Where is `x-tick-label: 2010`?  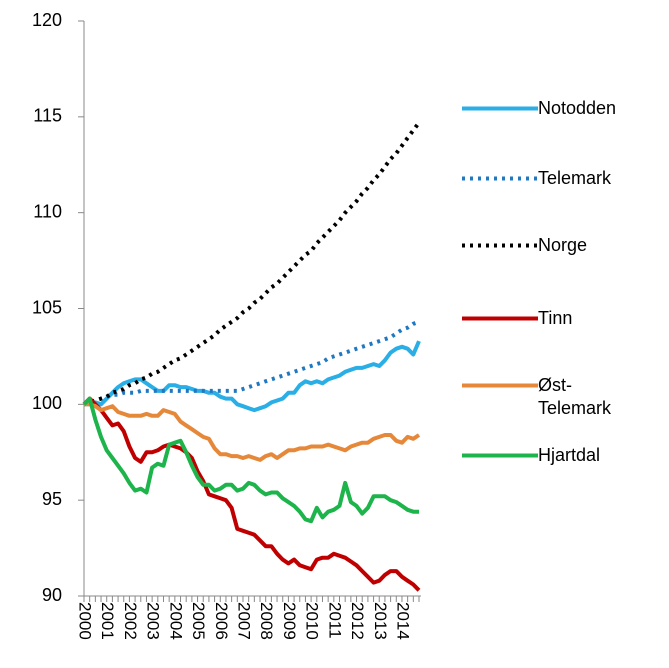 x-tick-label: 2010 is located at coordinates (312, 621).